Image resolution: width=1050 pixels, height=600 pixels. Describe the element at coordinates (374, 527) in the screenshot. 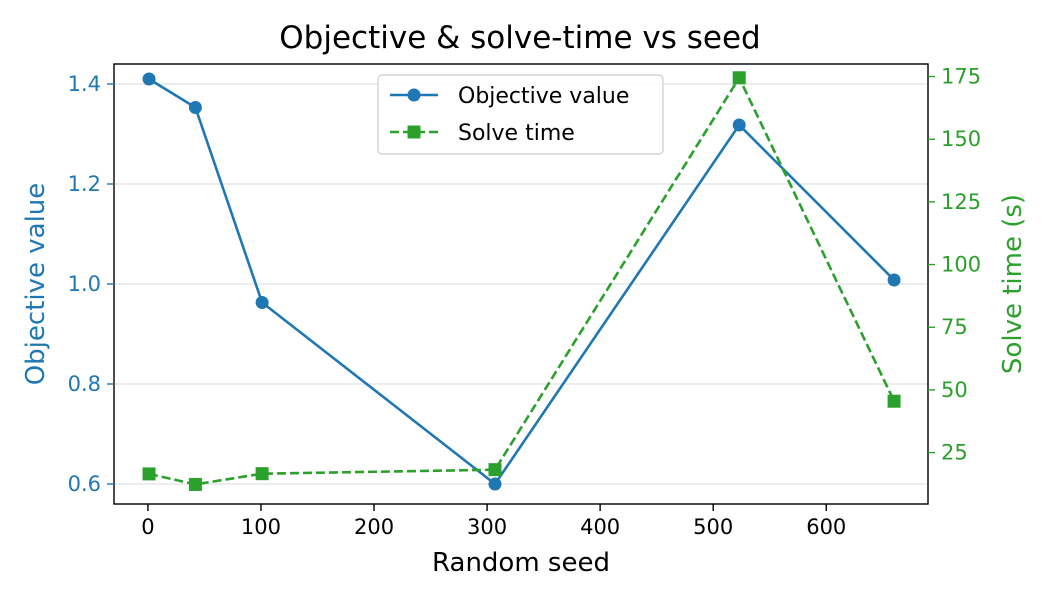

I see `x-tick-label: 200` at that location.